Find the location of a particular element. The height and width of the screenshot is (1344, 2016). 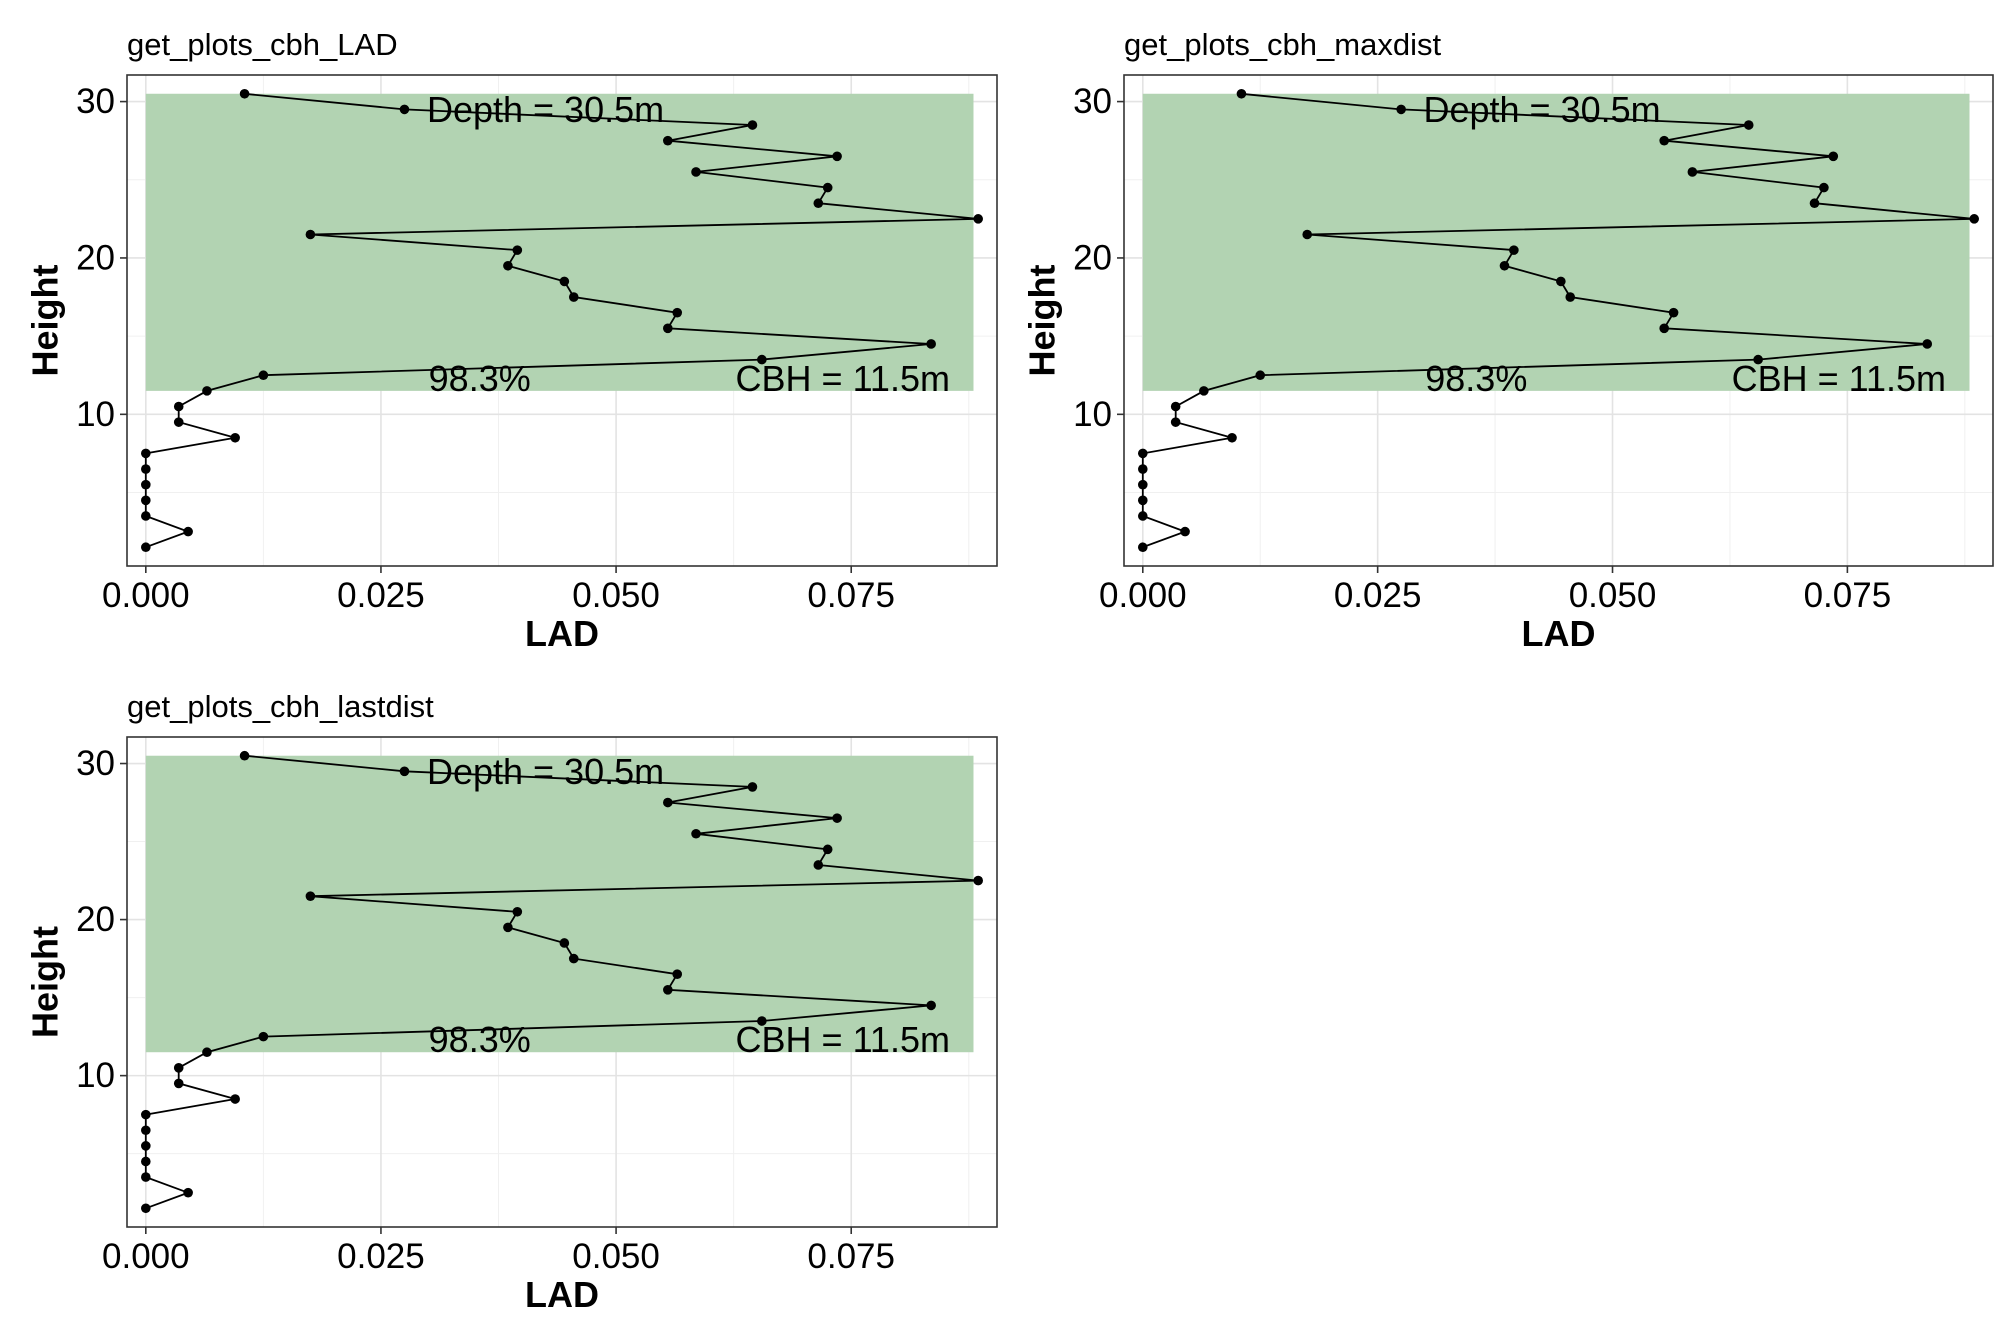

y-tick-label: 30 is located at coordinates (95, 763).